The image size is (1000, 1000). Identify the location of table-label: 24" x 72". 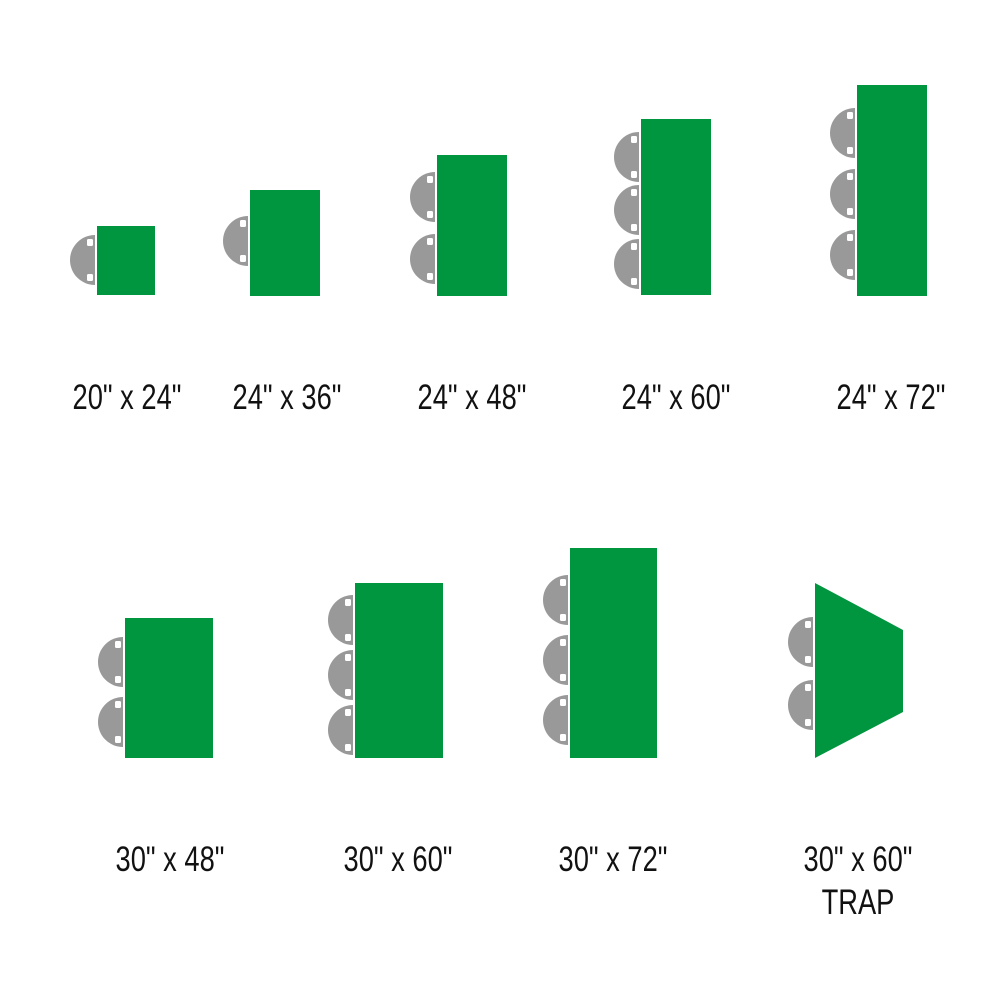
(891, 397).